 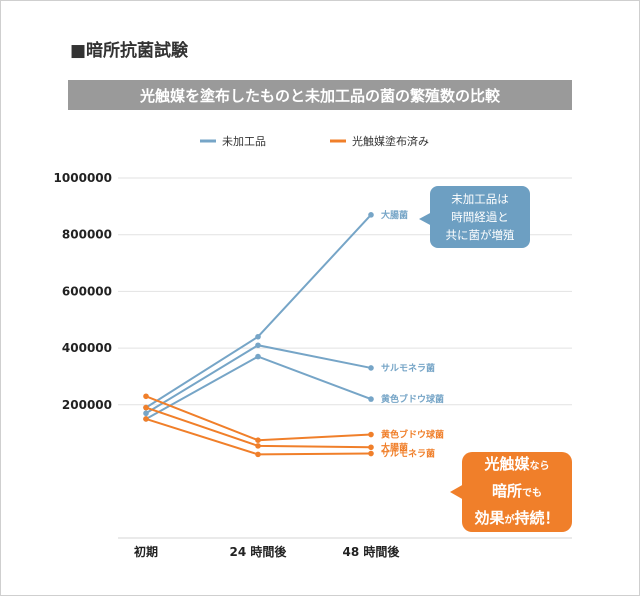 What do you see at coordinates (507, 463) in the screenshot?
I see `coated-callout-text: 光触媒` at bounding box center [507, 463].